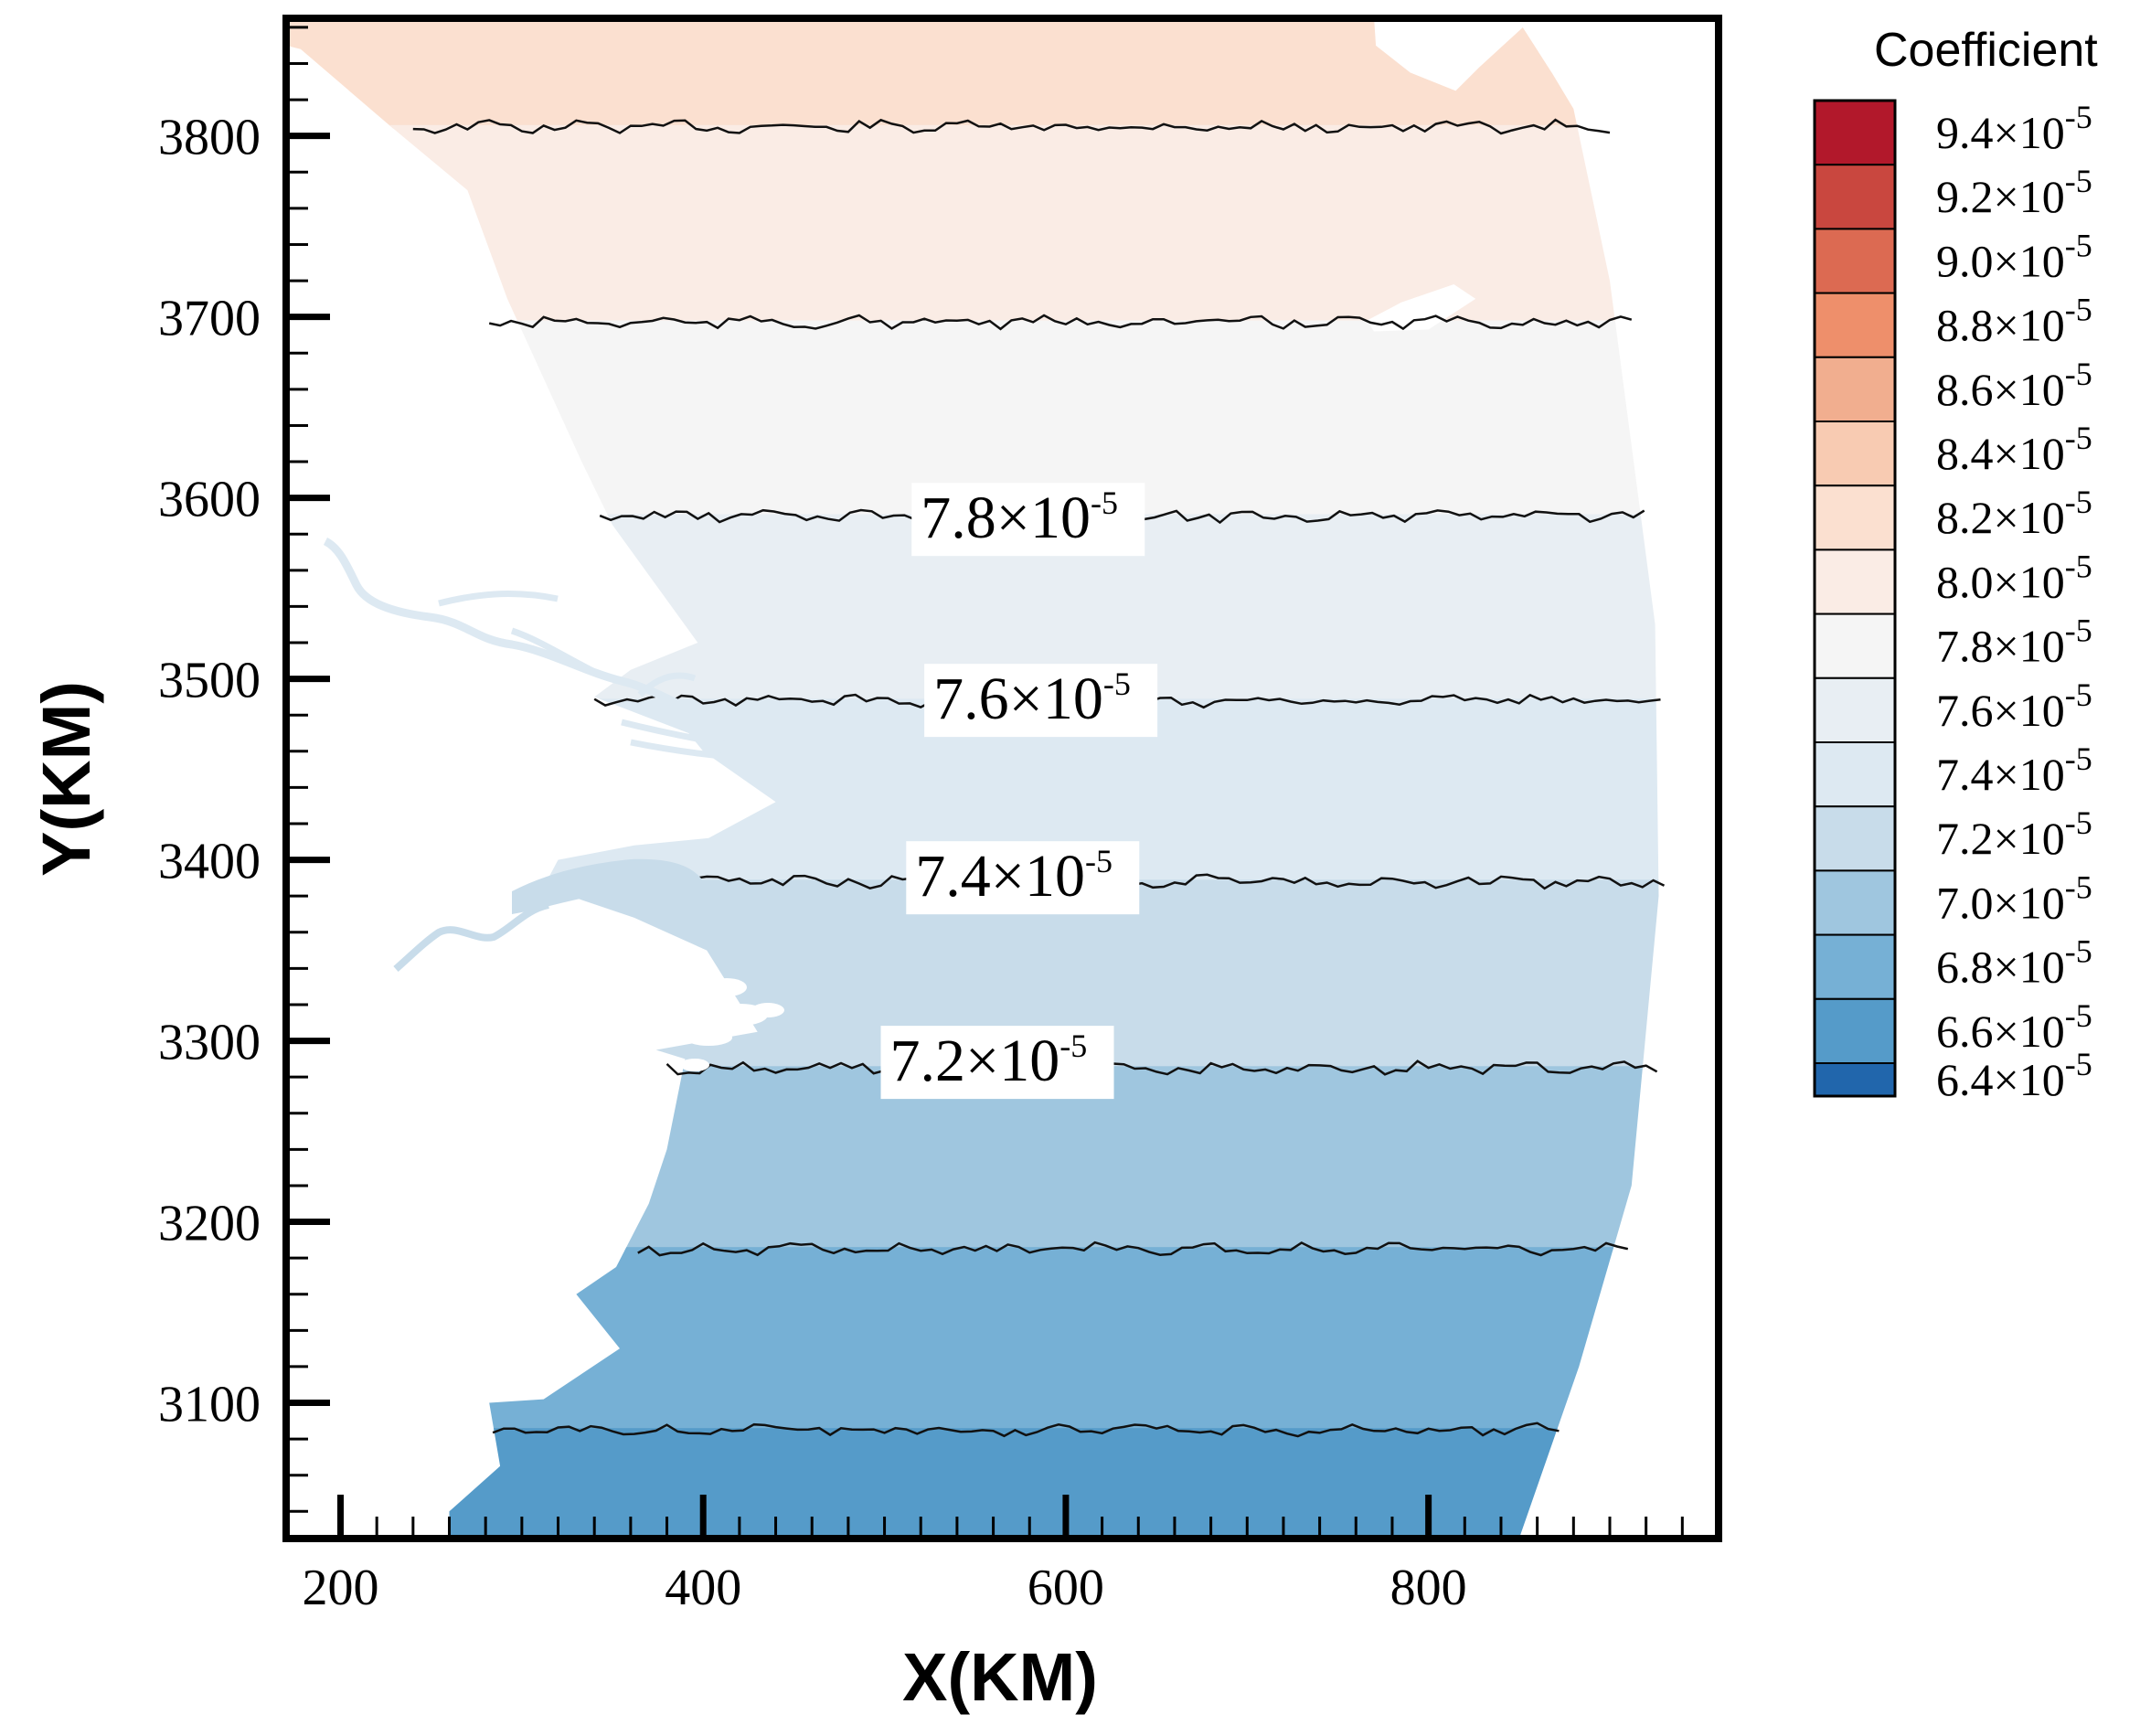 The width and height of the screenshot is (2140, 1736). What do you see at coordinates (2014, 1027) in the screenshot?
I see `legend-label: 6.6×10⁻⁵` at bounding box center [2014, 1027].